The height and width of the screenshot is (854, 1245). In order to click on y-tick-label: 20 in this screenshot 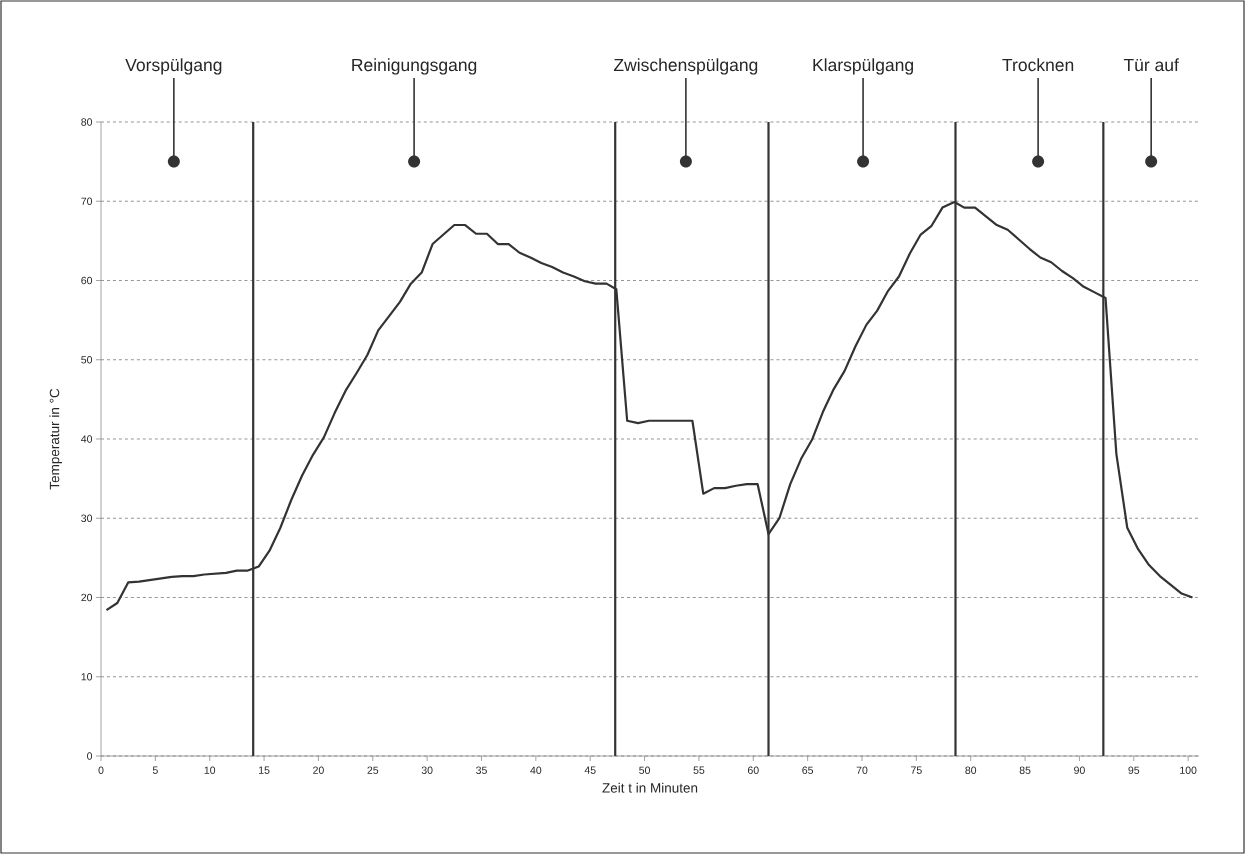, I will do `click(87, 597)`.